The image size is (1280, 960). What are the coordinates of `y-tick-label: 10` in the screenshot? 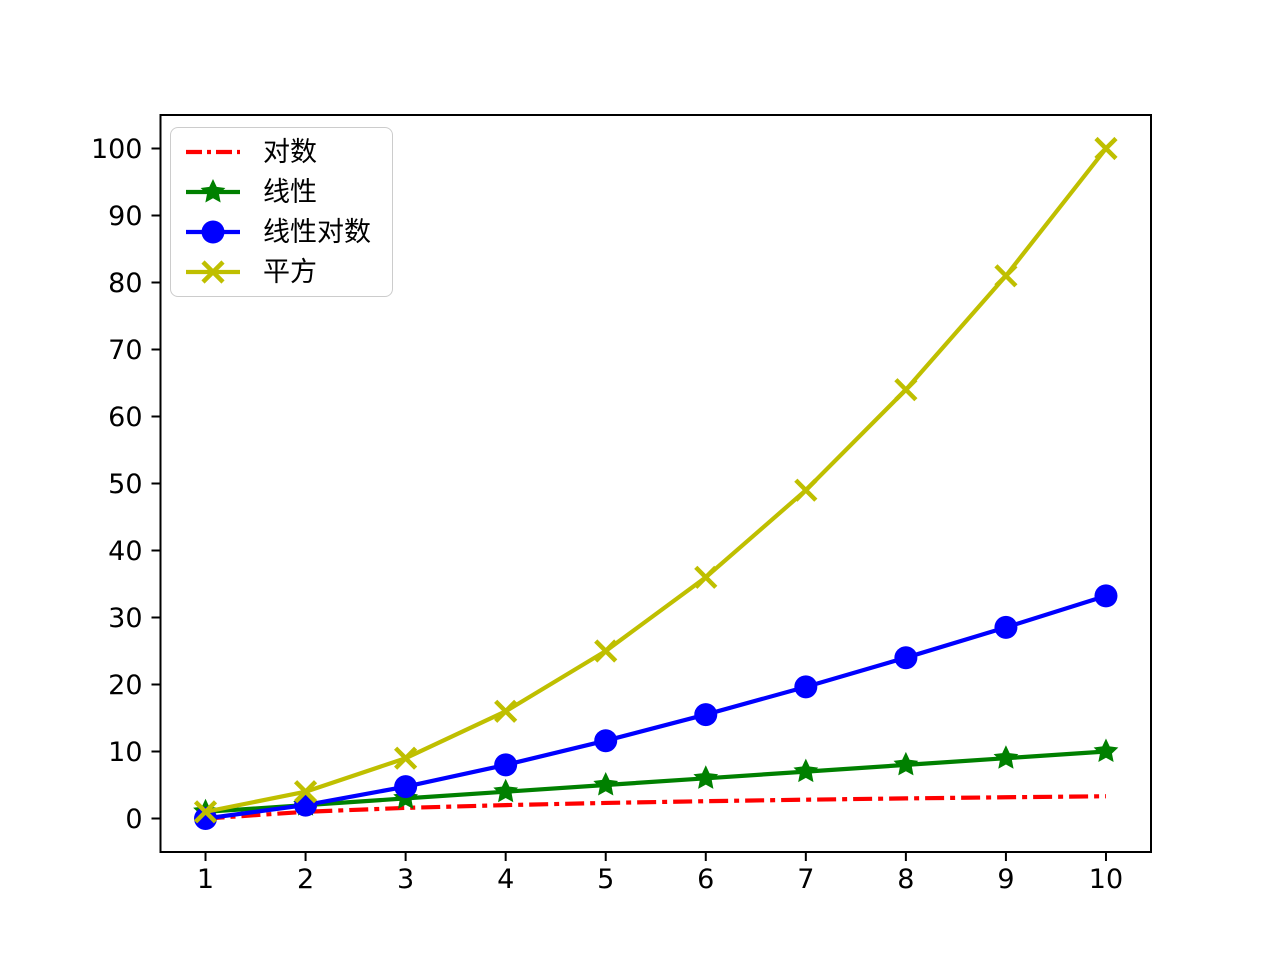 It's located at (125, 752).